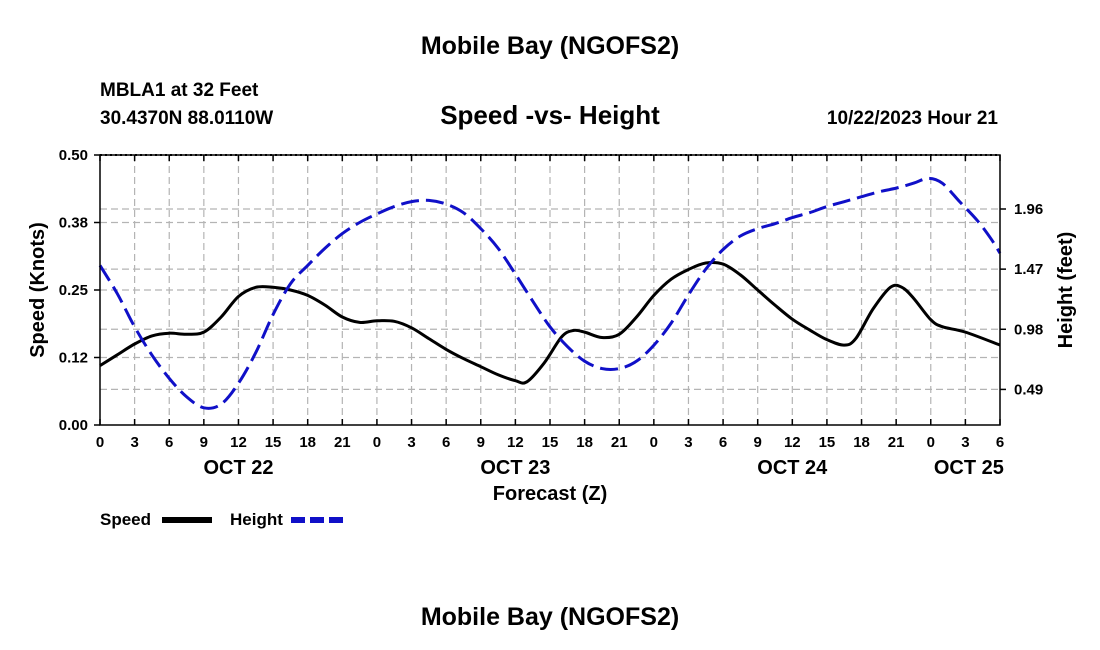 The width and height of the screenshot is (1100, 650). I want to click on y-tick-label: 0.12, so click(73, 358).